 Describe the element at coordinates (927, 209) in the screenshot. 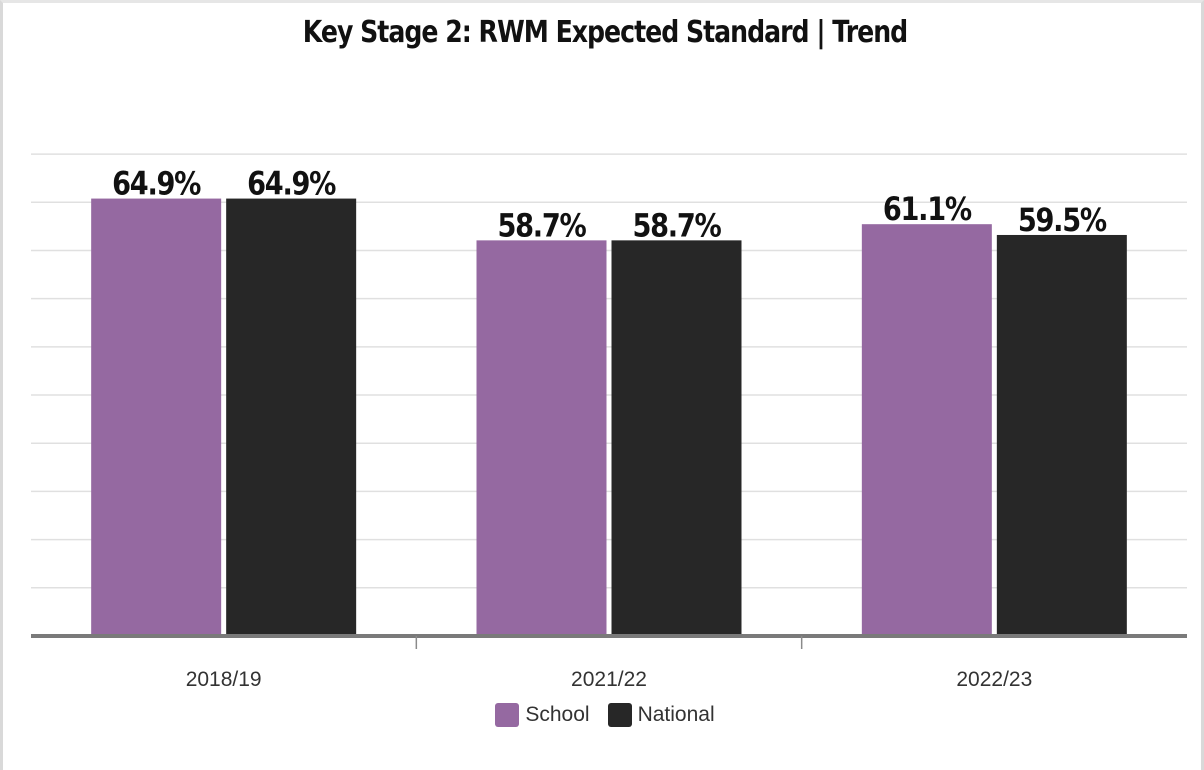

I see `data-label: 61.1%` at that location.